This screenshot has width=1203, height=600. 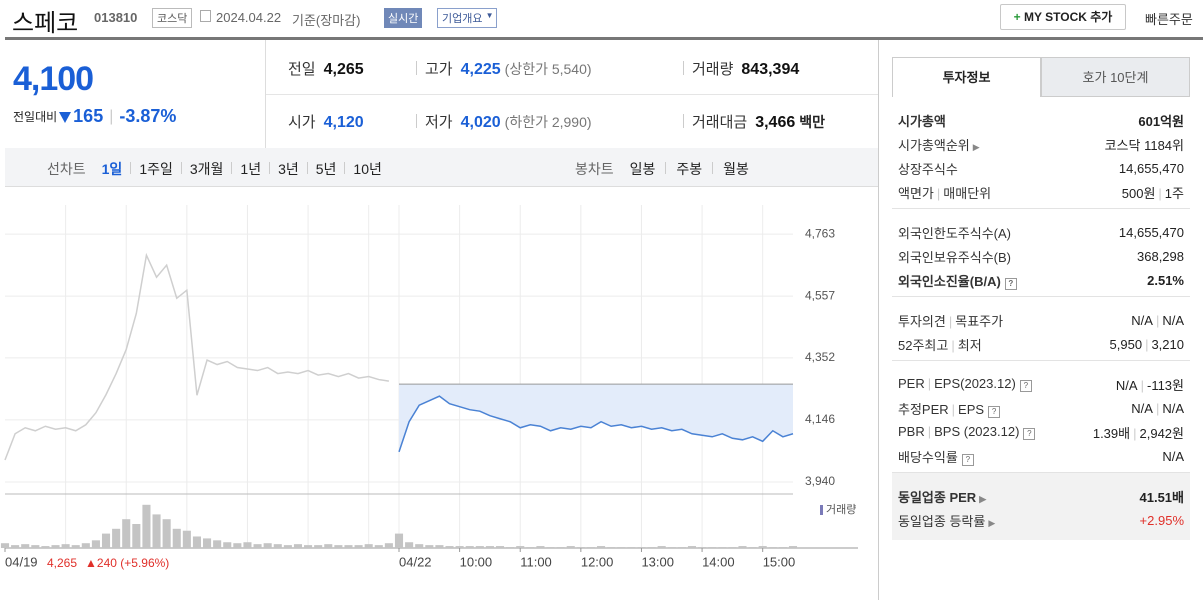 What do you see at coordinates (820, 295) in the screenshot?
I see `y-tick-label: 4,557` at bounding box center [820, 295].